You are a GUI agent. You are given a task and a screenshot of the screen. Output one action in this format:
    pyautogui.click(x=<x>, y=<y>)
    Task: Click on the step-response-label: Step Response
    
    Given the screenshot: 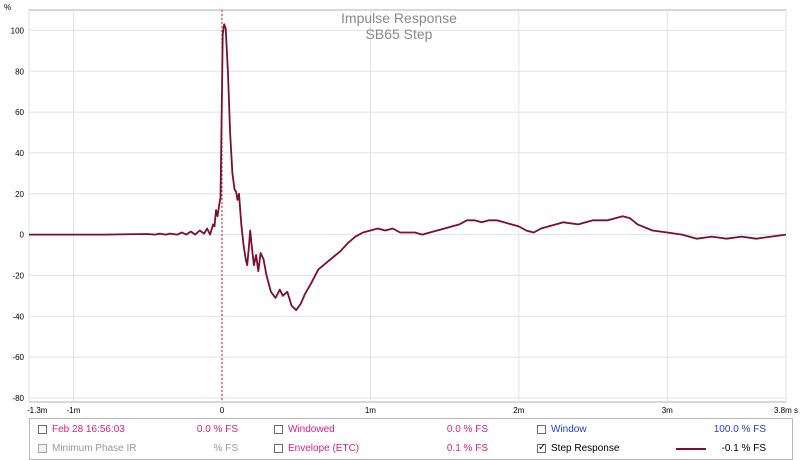 What is the action you would take?
    pyautogui.click(x=585, y=448)
    